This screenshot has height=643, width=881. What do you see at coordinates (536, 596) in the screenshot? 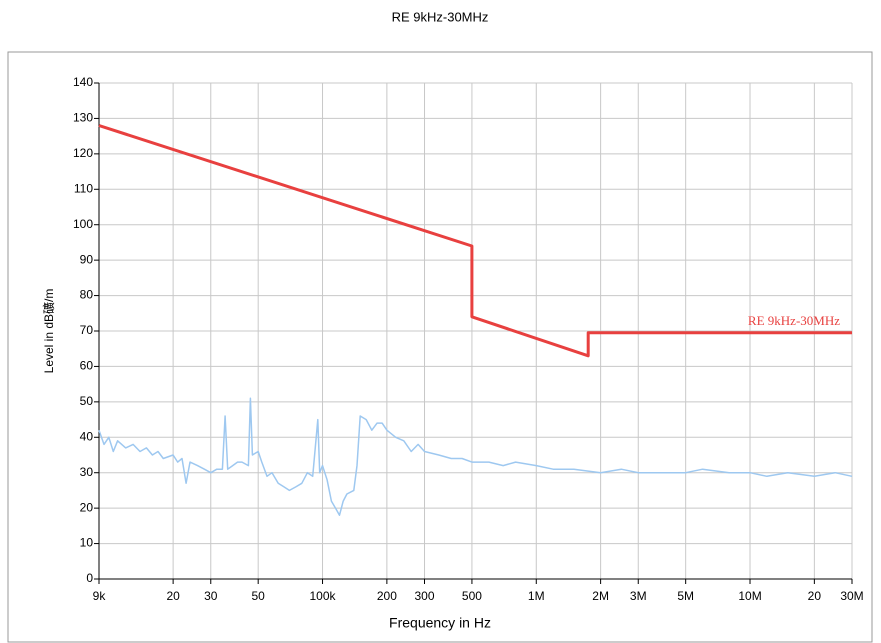
I see `x-tick-label: 1M` at bounding box center [536, 596].